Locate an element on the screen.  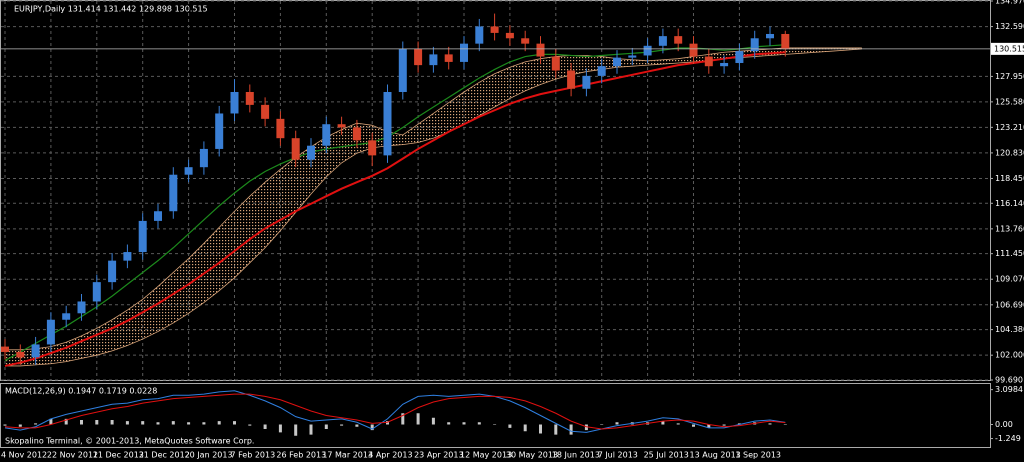
y-tick-label: 125.580 is located at coordinates (1009, 101).